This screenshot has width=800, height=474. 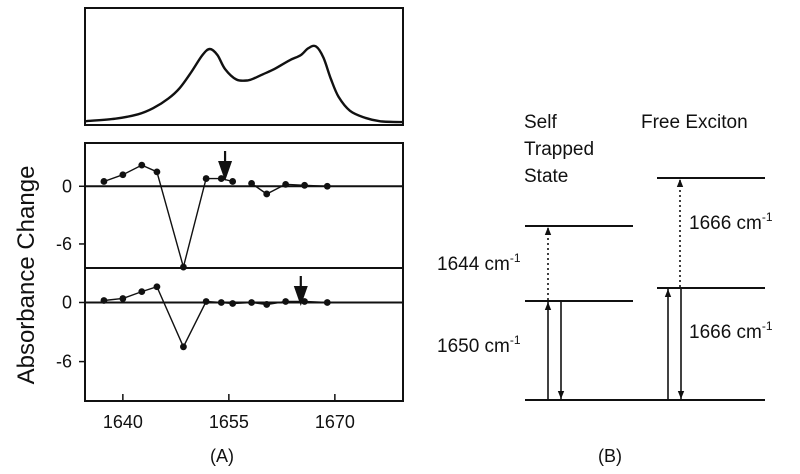 What do you see at coordinates (26, 275) in the screenshot?
I see `y-axis-title: Absorbance Change` at bounding box center [26, 275].